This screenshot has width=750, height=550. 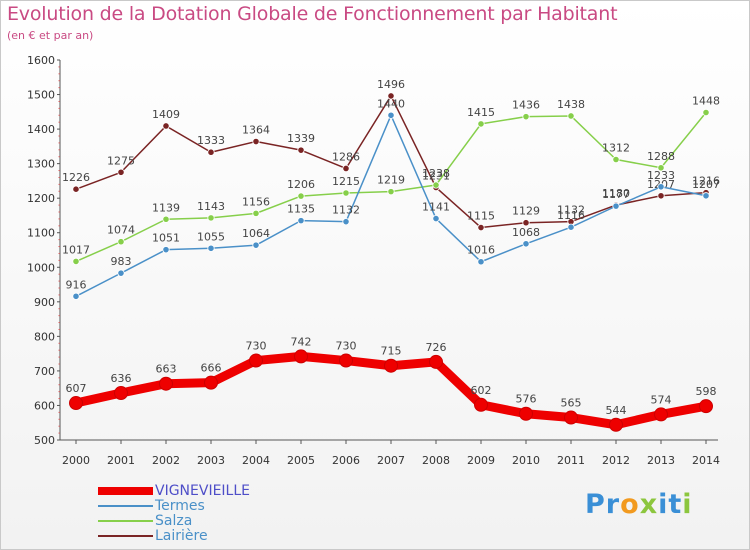 I want to click on data-label: 1312, so click(x=616, y=147).